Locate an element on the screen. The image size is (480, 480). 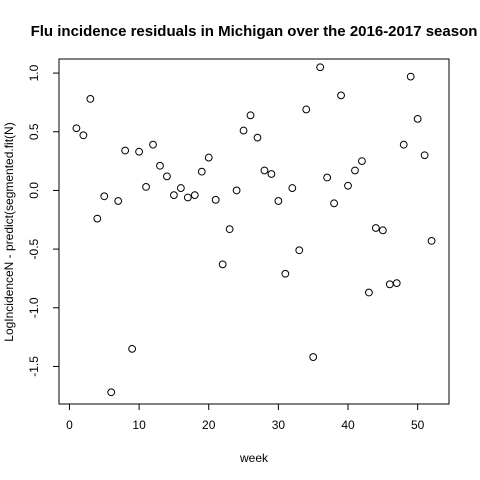
x-tick-label: 30 is located at coordinates (279, 425).